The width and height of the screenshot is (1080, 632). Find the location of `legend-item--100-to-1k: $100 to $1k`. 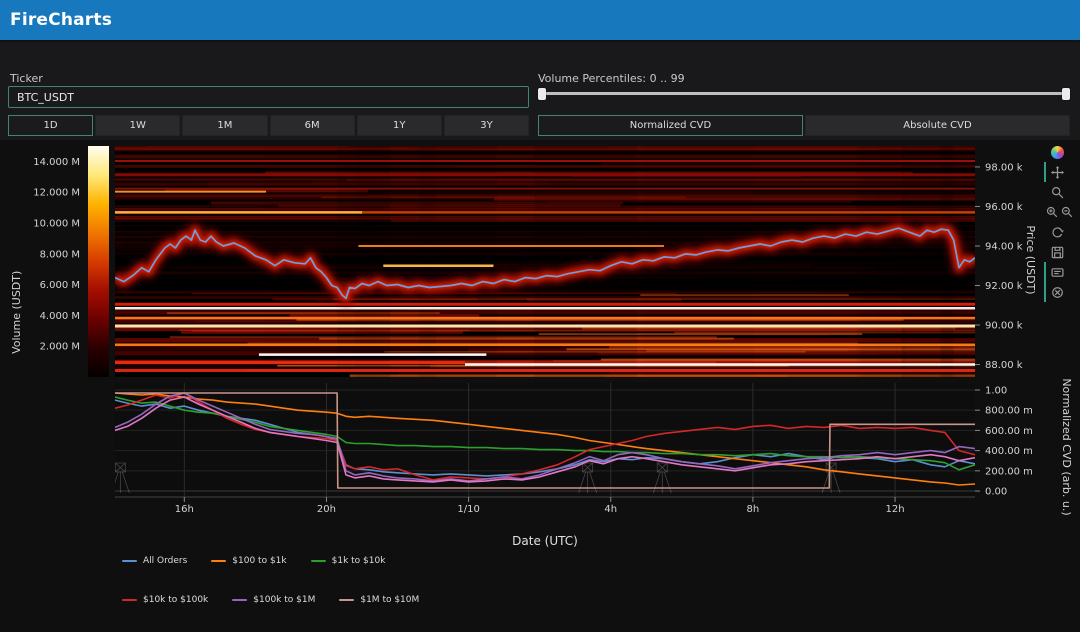

legend-item--100-to-1k: $100 to $1k is located at coordinates (249, 561).